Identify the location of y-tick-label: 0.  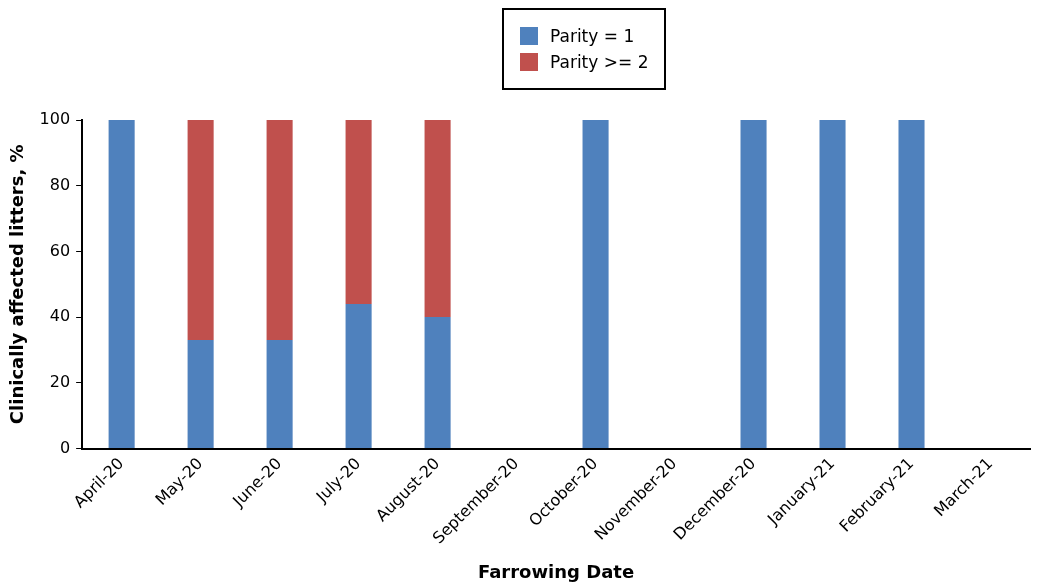
(65, 447).